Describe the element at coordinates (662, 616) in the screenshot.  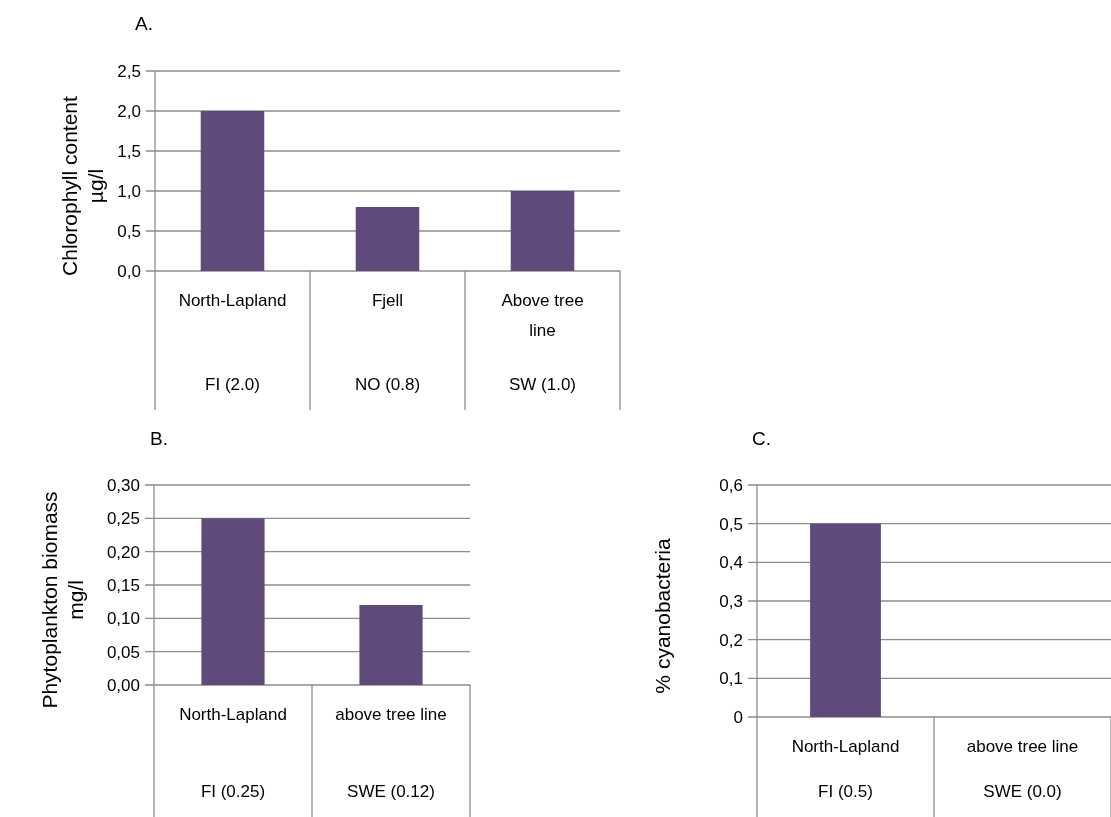
I see `y-axis-title: % cyanobacteria` at that location.